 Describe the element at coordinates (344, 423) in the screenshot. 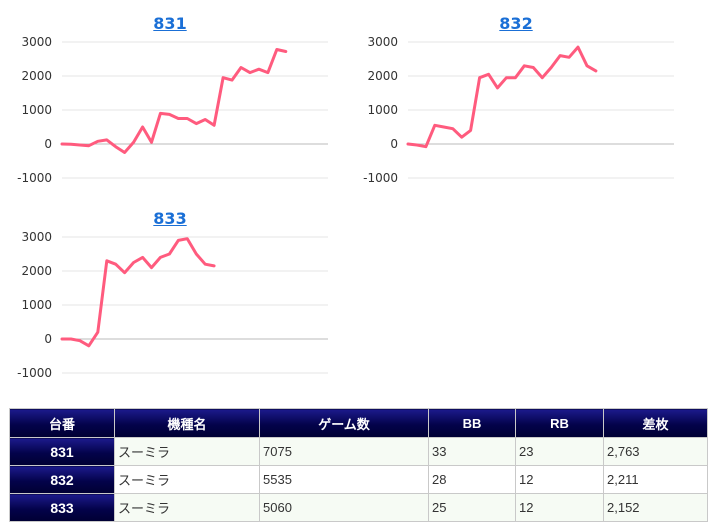

I see `header-game-count: ゲーム数` at that location.